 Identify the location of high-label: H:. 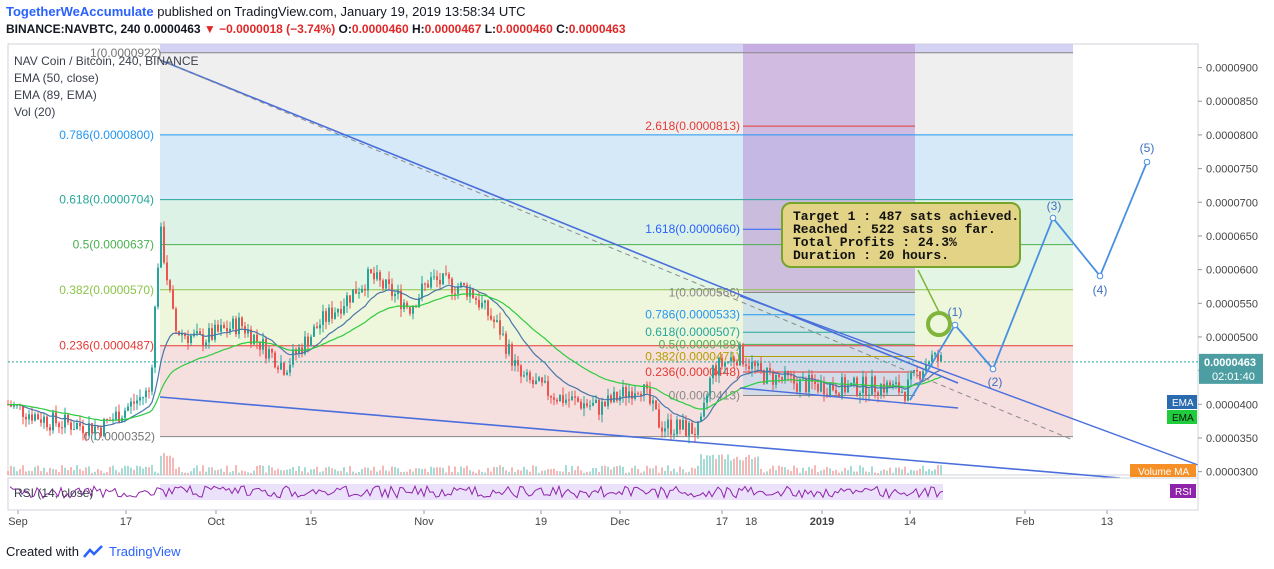
(418, 29).